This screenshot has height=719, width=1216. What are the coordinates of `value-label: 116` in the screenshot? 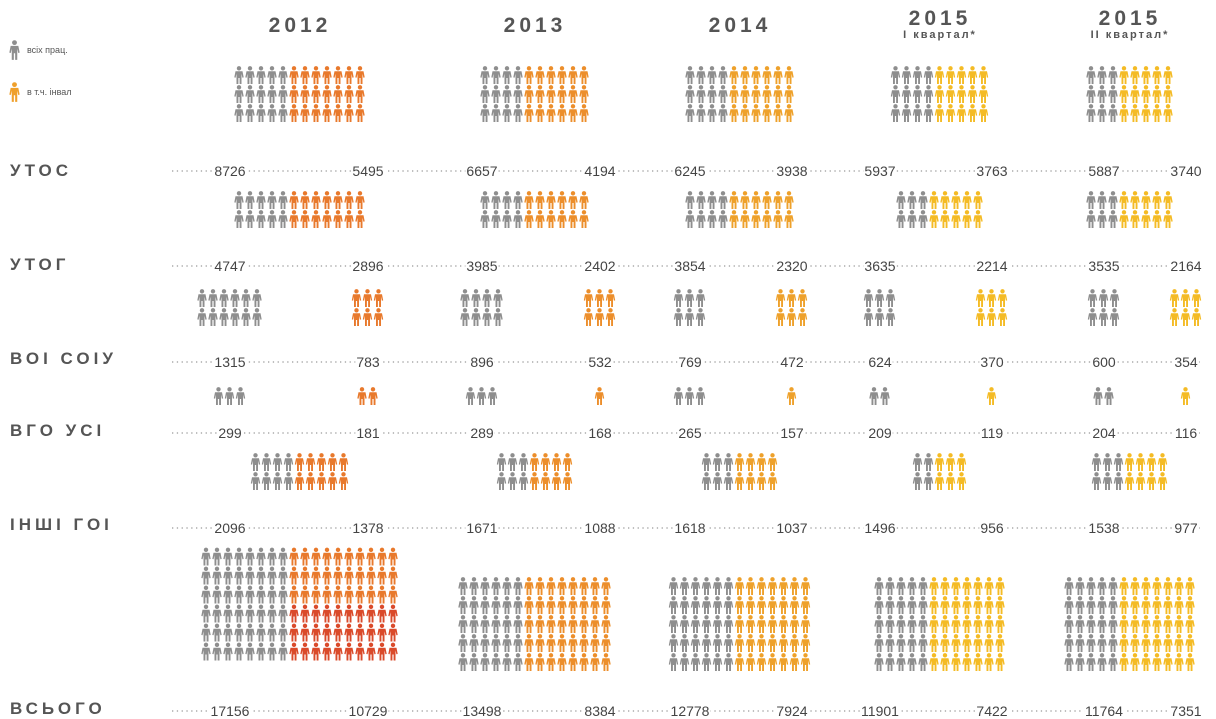 It's located at (1186, 433).